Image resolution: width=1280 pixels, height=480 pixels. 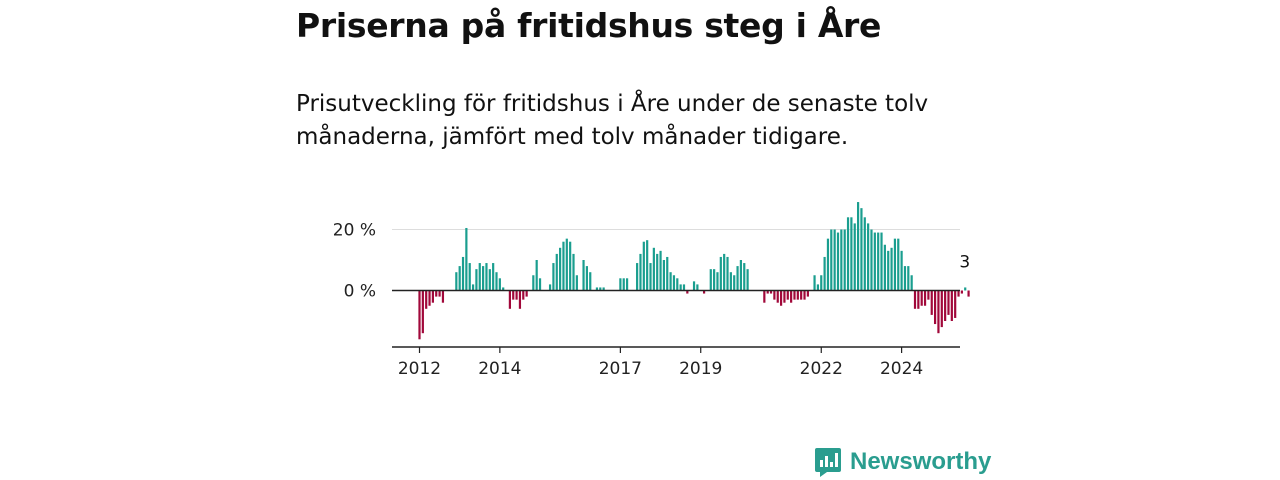 I want to click on chart-title: Priserna på fritidshus steg i Åre, so click(x=589, y=25).